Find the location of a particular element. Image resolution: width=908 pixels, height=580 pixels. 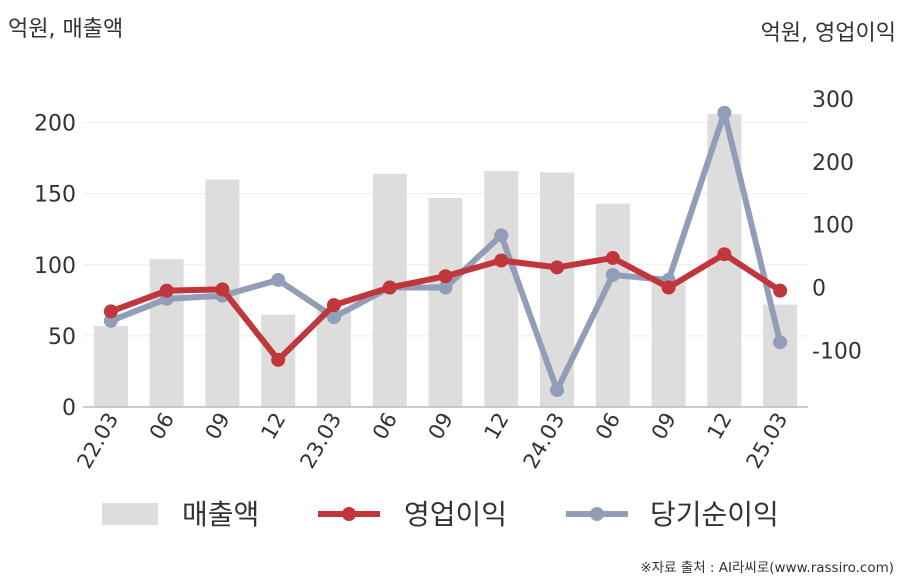

left-tick-4: 200 is located at coordinates (55, 124).